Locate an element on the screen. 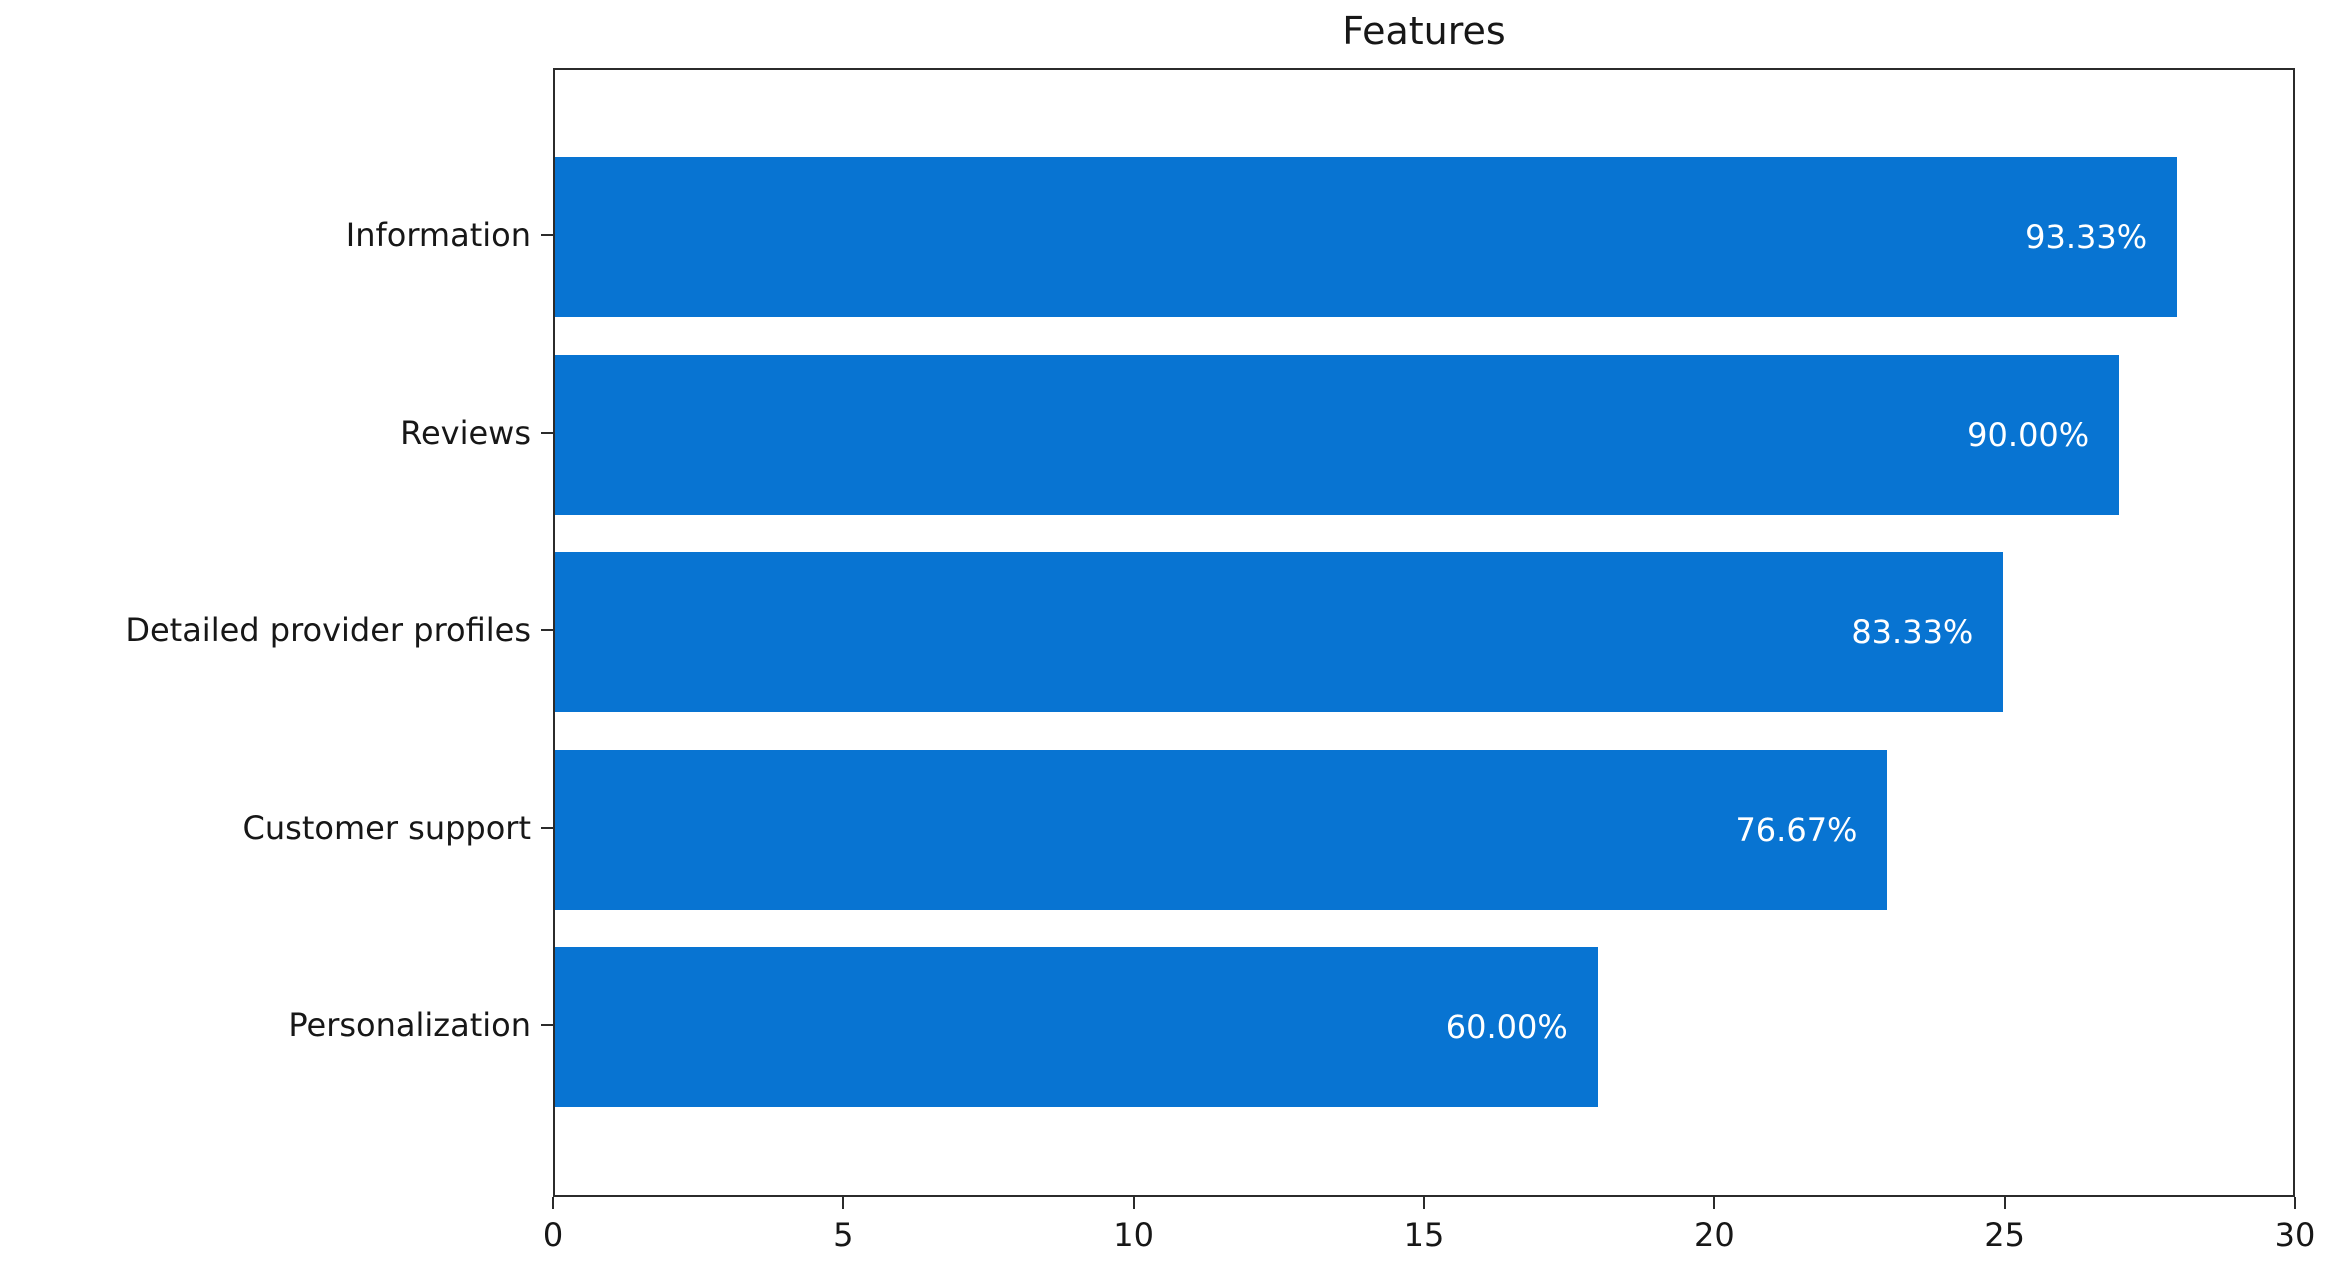 Image resolution: width=2330 pixels, height=1285 pixels. ytick-label-customer-support: Customer support is located at coordinates (386, 827).